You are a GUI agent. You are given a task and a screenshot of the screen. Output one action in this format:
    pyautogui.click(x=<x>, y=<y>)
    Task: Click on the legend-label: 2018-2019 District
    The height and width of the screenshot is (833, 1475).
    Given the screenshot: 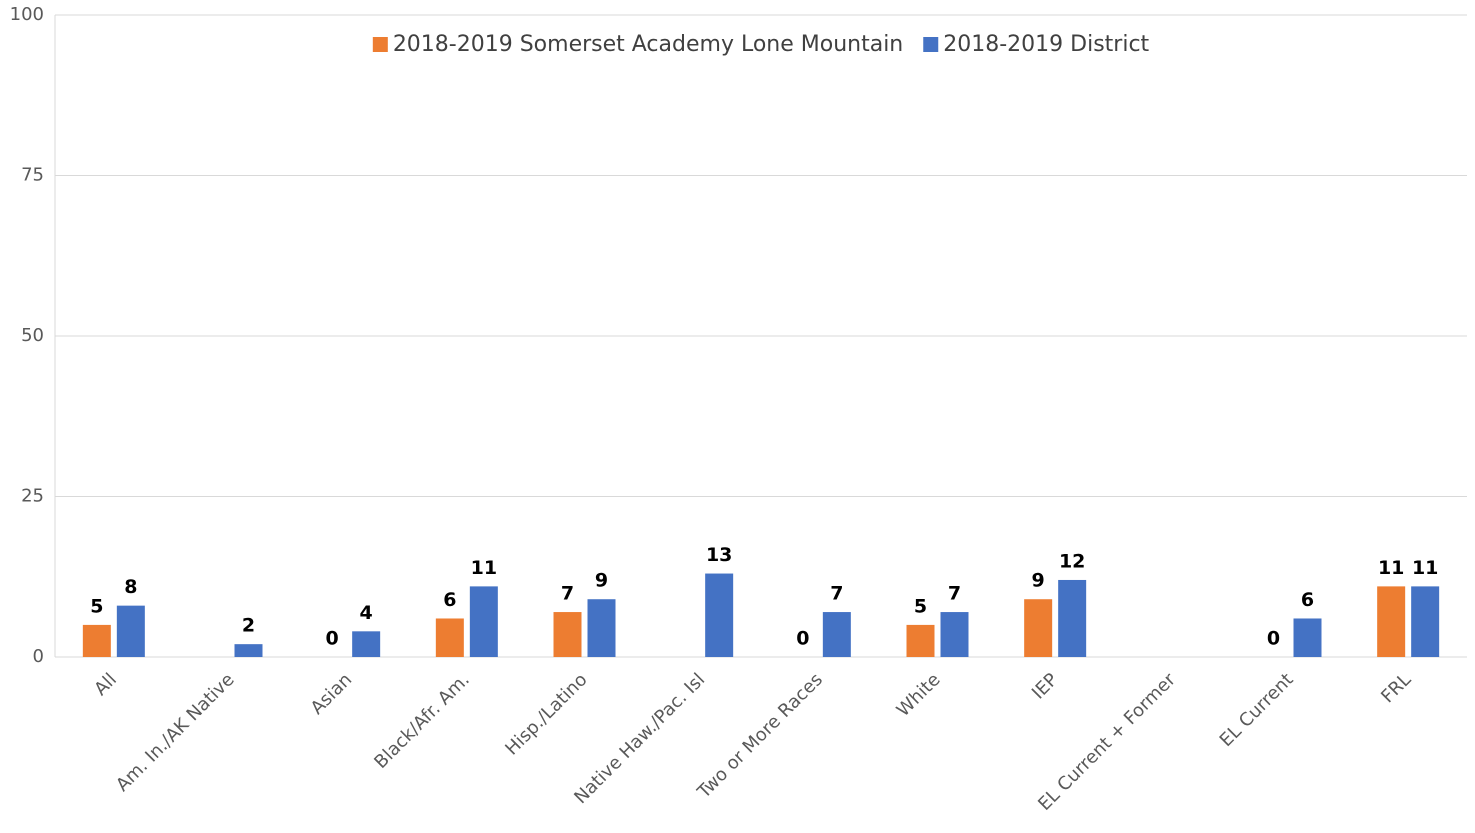 What is the action you would take?
    pyautogui.click(x=1046, y=44)
    